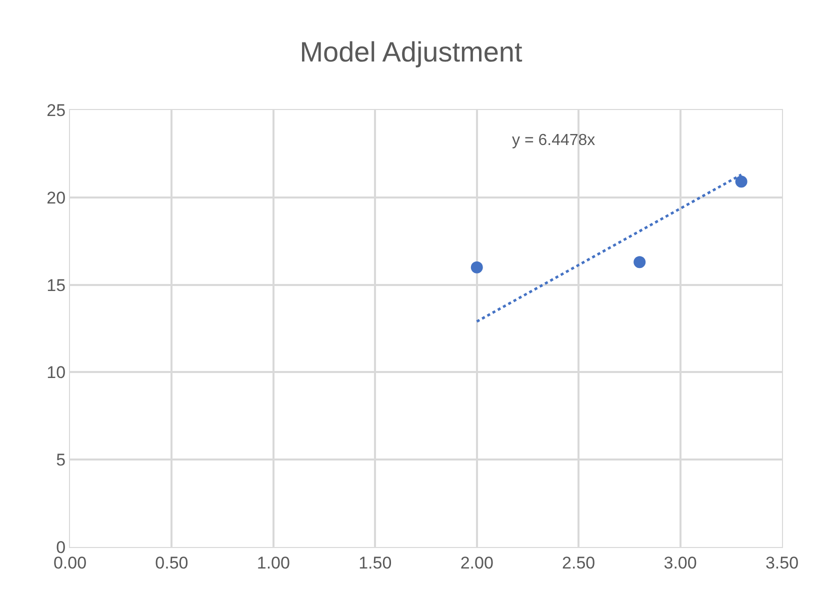 This screenshot has height=597, width=822. I want to click on y-tick-label: 25, so click(56, 110).